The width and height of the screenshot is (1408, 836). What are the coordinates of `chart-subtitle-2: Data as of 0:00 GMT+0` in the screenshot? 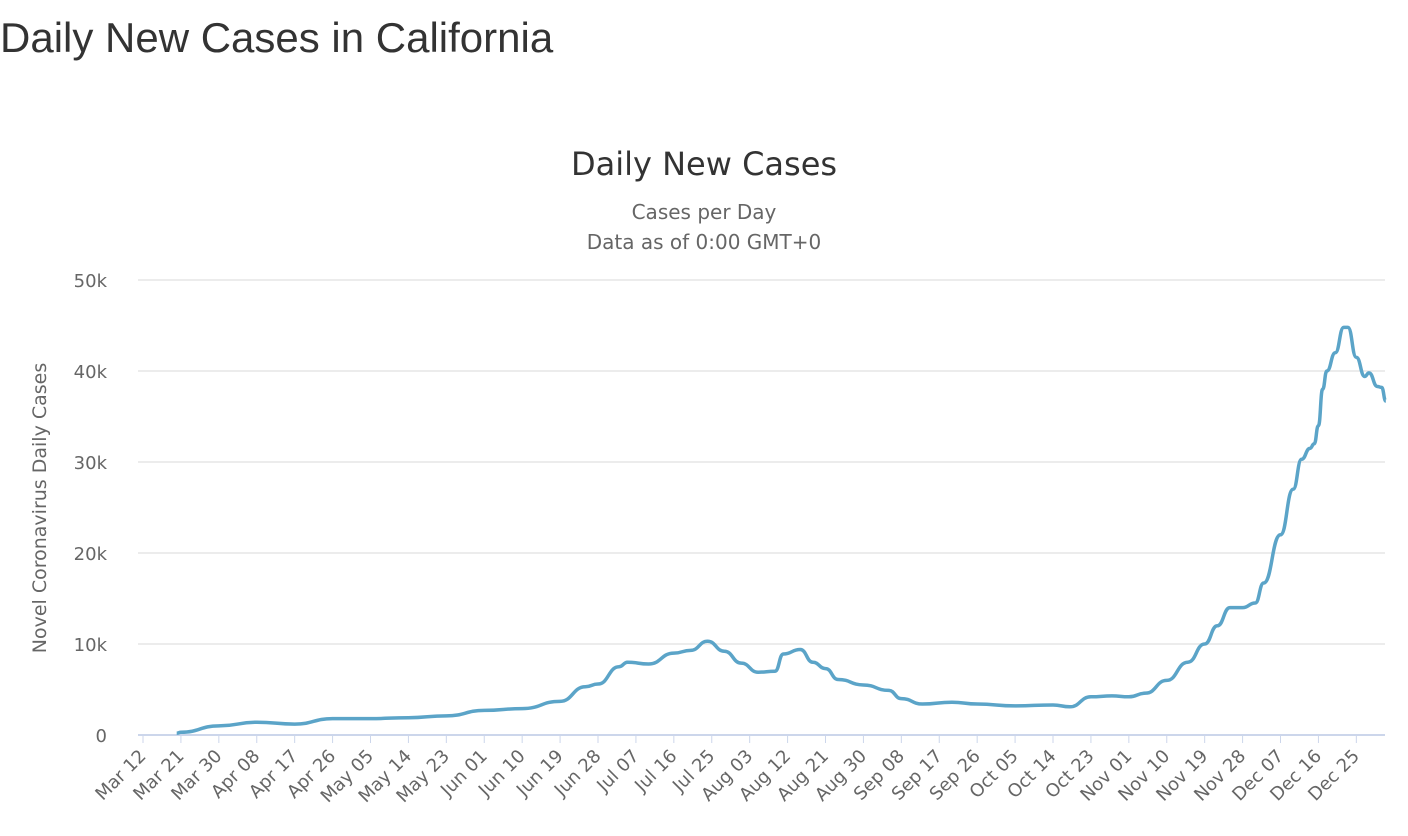 It's located at (704, 242).